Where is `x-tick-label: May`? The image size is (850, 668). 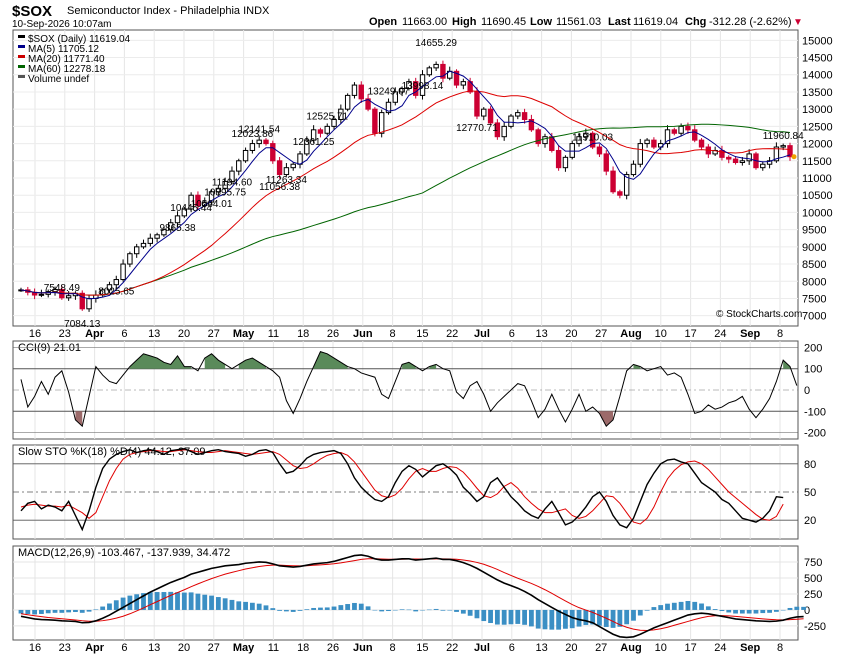 x-tick-label: May is located at coordinates (244, 648).